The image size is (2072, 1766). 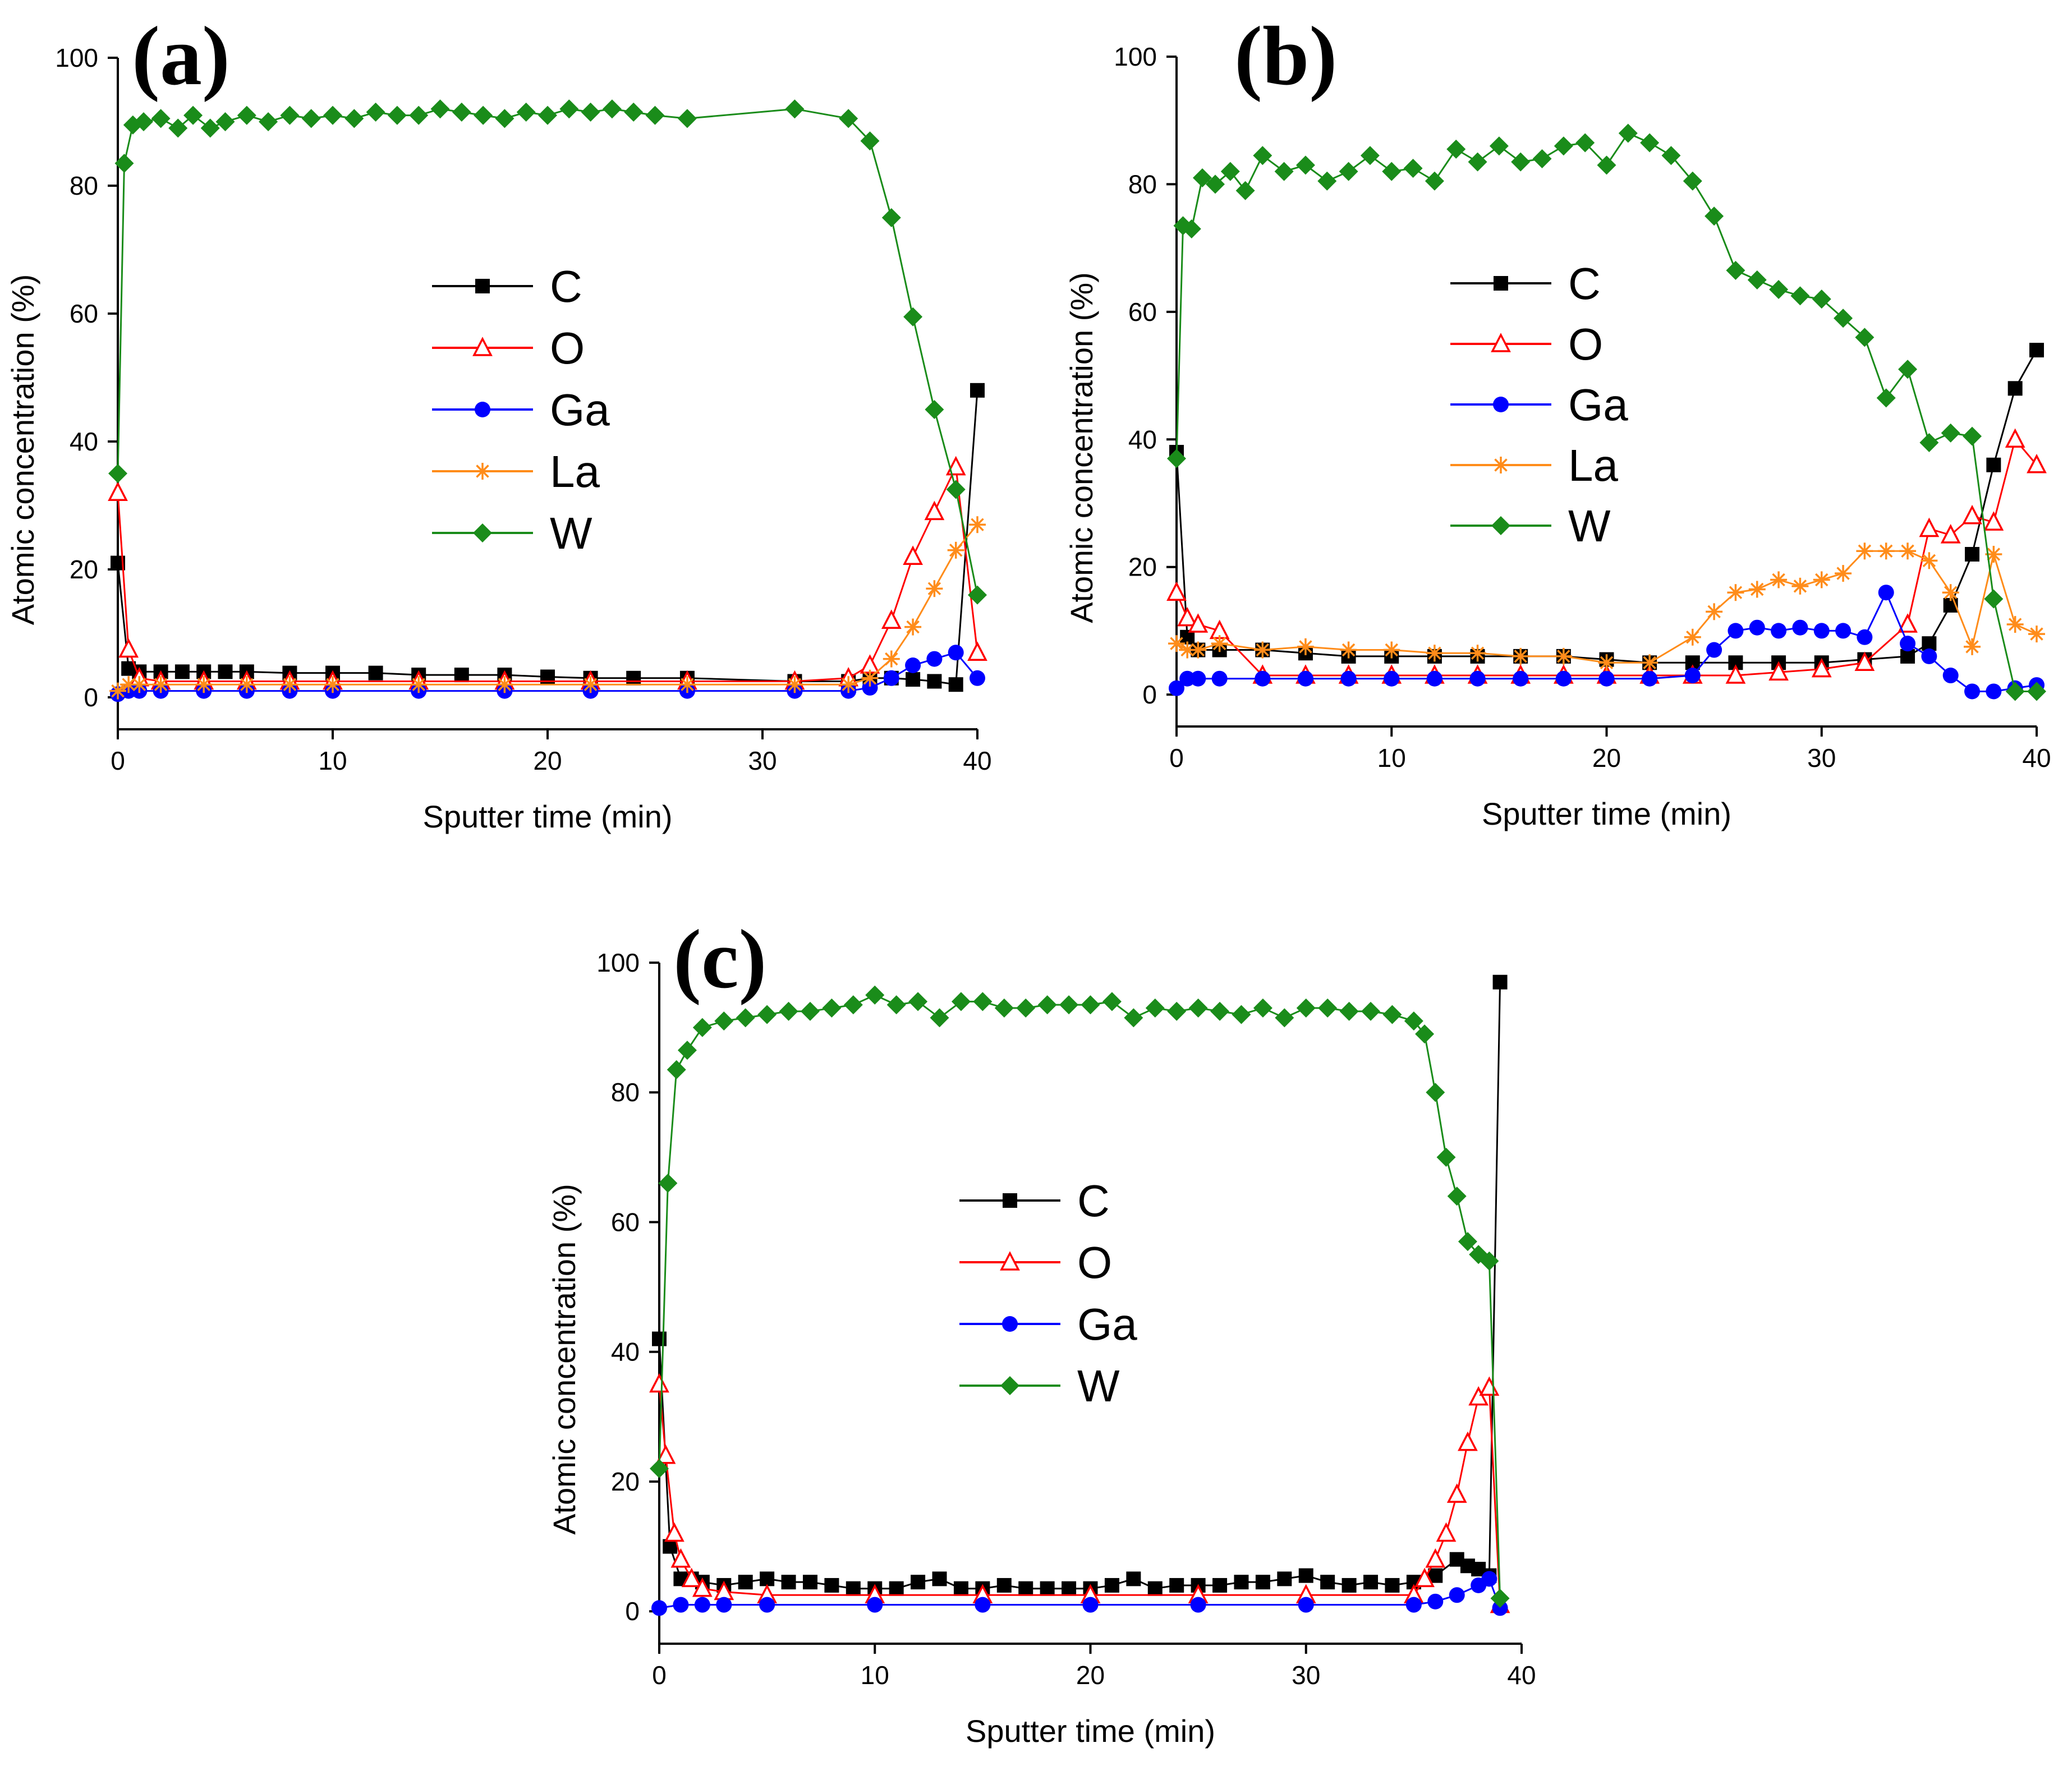 What do you see at coordinates (516, 471) in the screenshot?
I see `legend-item-La: La` at bounding box center [516, 471].